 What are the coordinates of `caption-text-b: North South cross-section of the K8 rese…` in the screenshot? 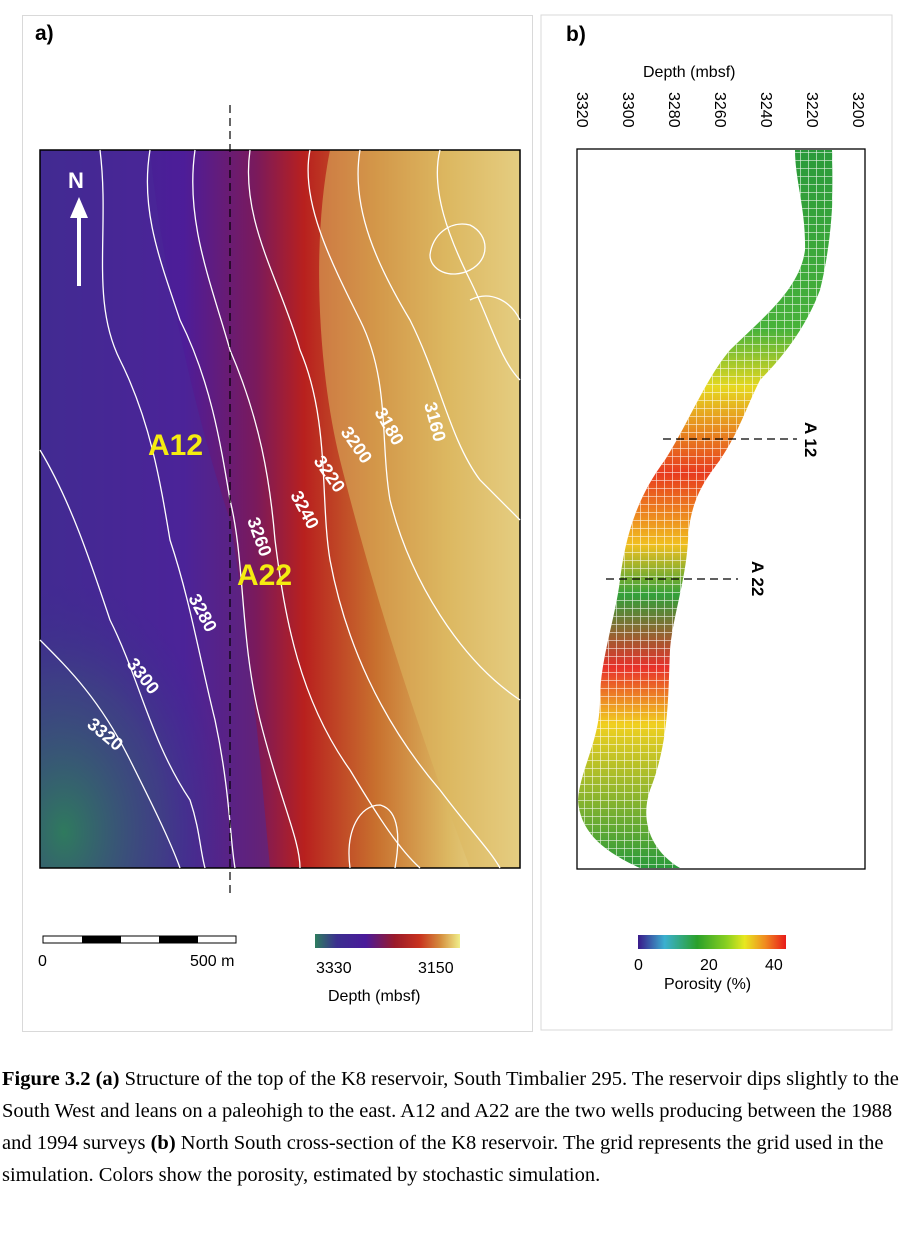 It's located at (443, 1159).